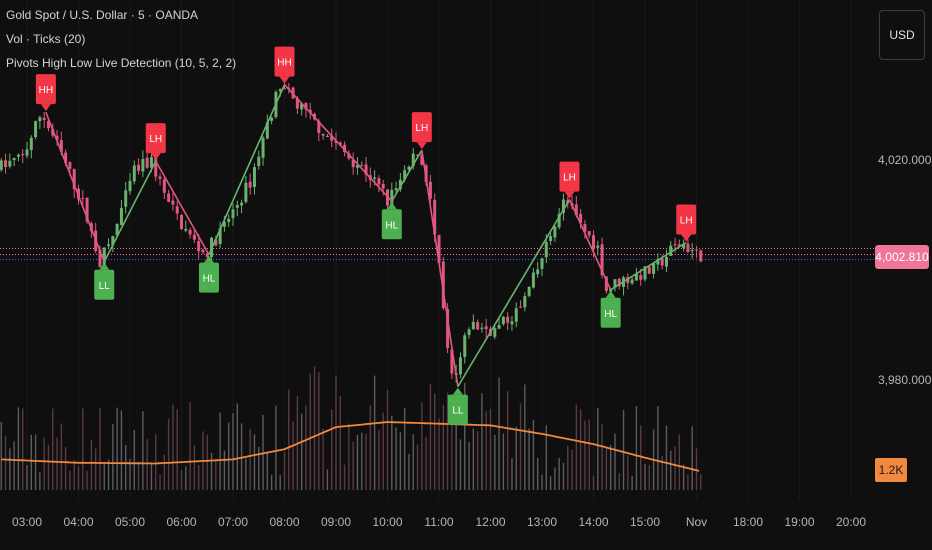 The image size is (932, 550). What do you see at coordinates (102, 15) in the screenshot?
I see `symbol-title: Gold Spot / U.S. Dollar · 5 · OANDA` at bounding box center [102, 15].